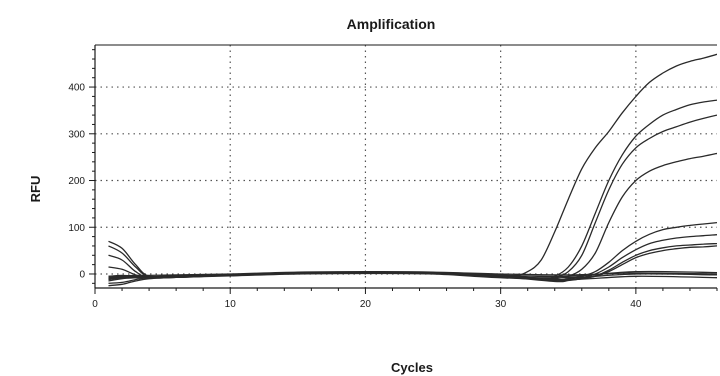 This screenshot has height=376, width=720. Describe the element at coordinates (95, 304) in the screenshot. I see `x-tick-label: 0` at that location.